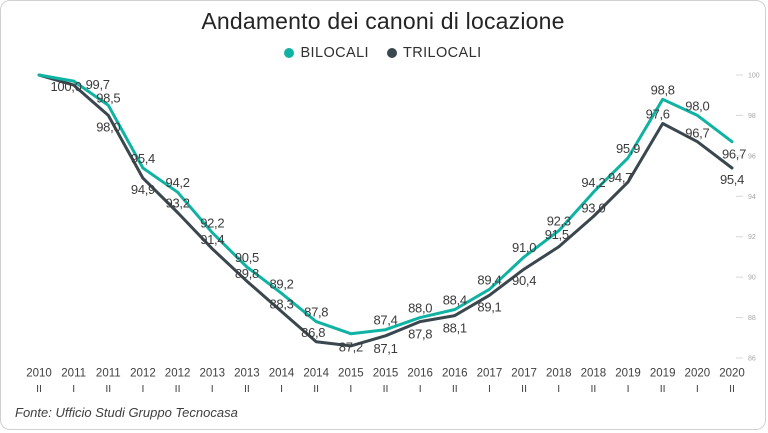 This screenshot has height=433, width=768. I want to click on data-label: 91,0, so click(524, 247).